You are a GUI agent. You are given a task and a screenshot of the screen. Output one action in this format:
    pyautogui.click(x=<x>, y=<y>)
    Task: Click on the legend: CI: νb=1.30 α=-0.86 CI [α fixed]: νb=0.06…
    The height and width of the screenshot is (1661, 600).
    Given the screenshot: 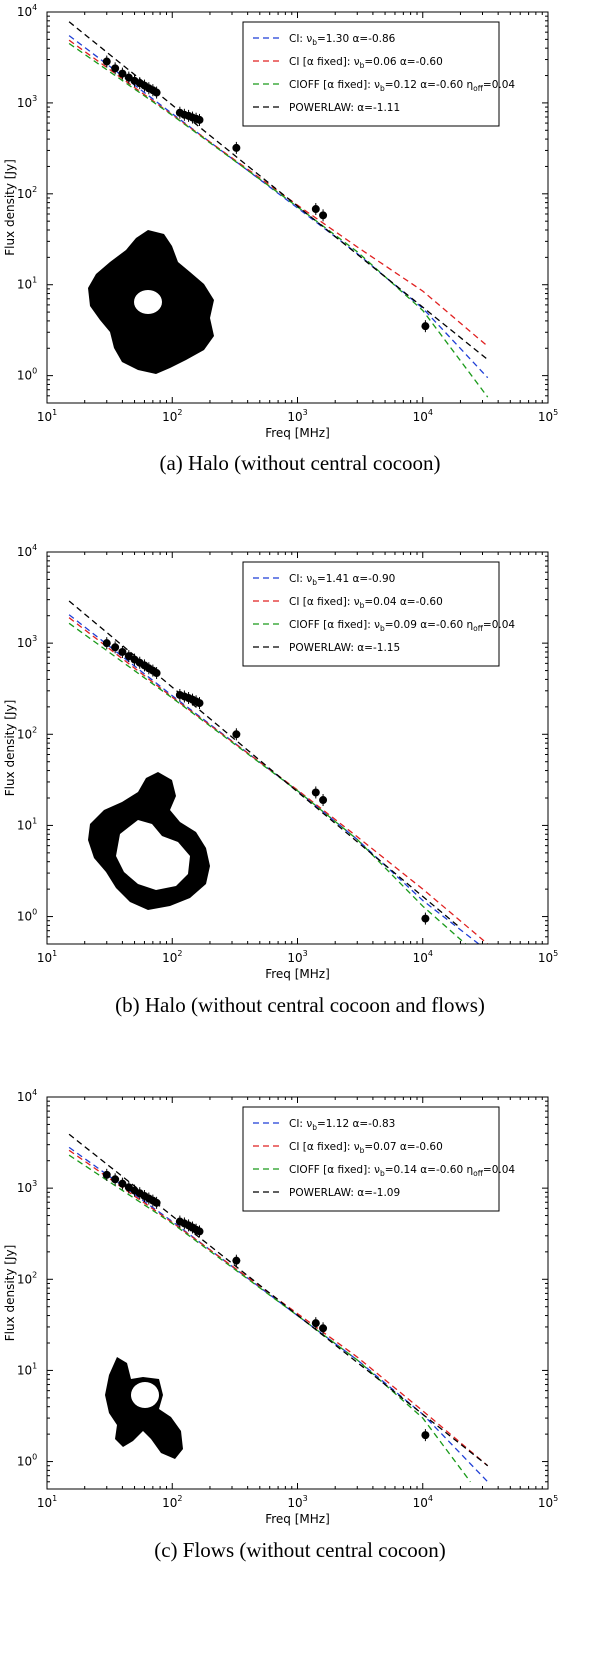 What is the action you would take?
    pyautogui.click(x=378, y=74)
    